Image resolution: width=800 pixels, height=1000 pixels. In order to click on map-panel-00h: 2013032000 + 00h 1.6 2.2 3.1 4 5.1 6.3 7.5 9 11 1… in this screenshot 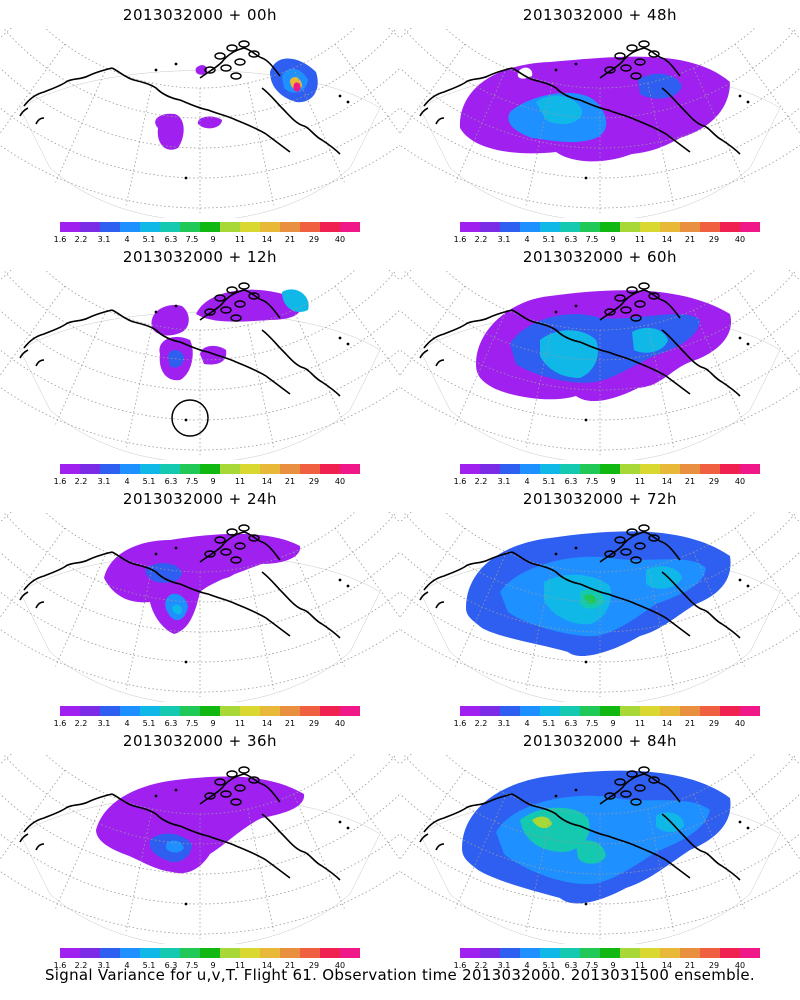, I will do `click(200, 122)`.